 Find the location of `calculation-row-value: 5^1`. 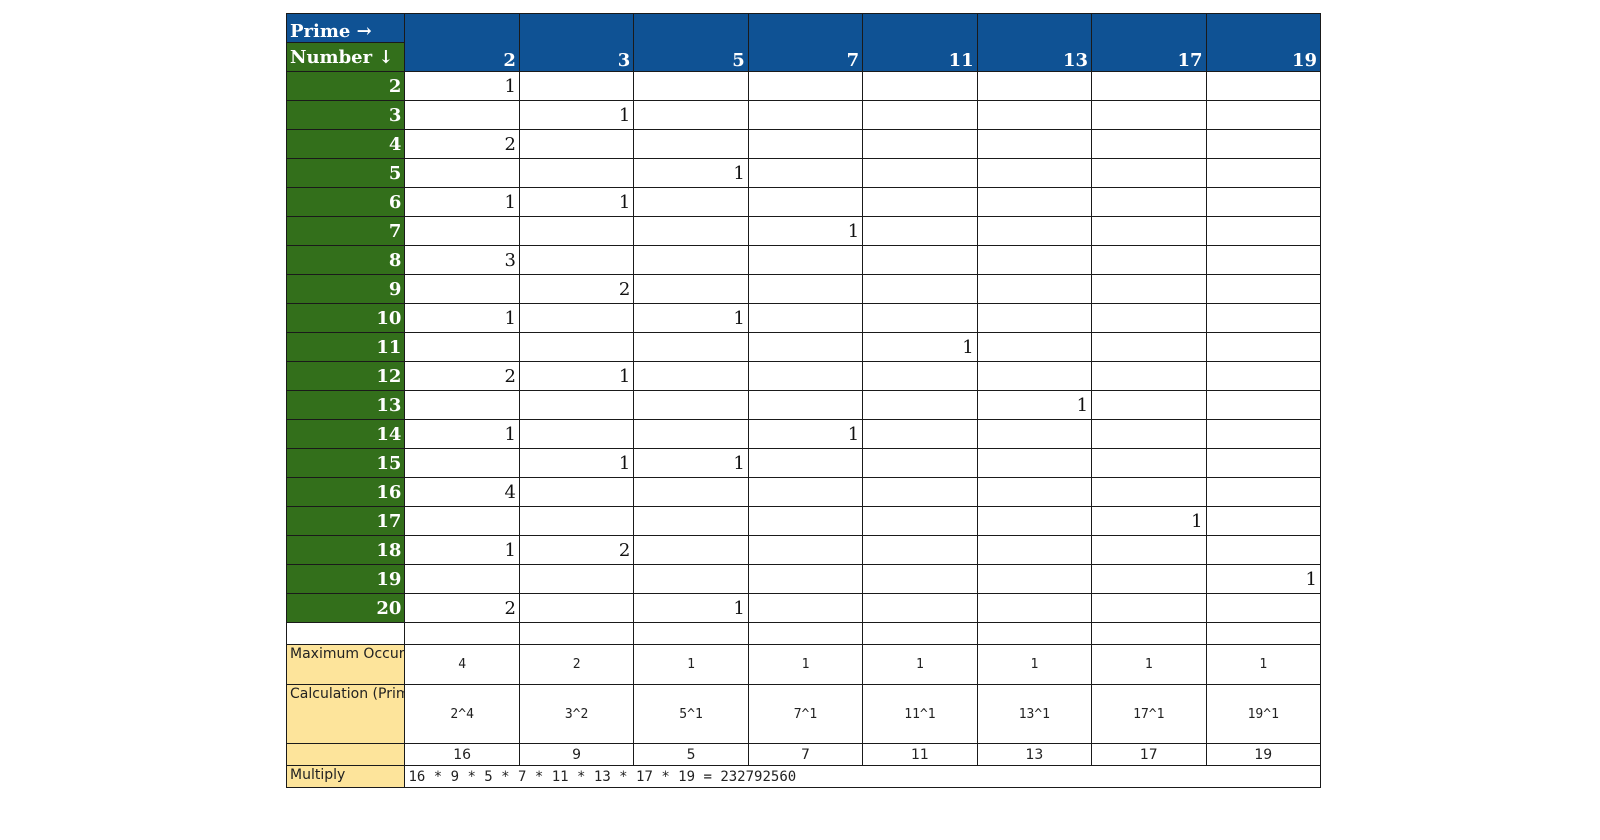

calculation-row-value: 5^1 is located at coordinates (691, 714).